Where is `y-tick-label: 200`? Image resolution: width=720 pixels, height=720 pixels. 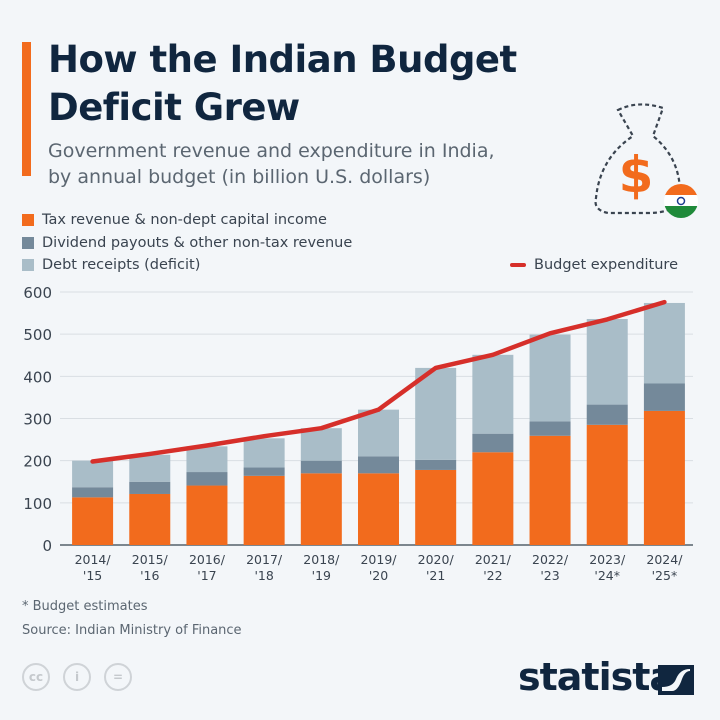 y-tick-label: 200 is located at coordinates (37, 462).